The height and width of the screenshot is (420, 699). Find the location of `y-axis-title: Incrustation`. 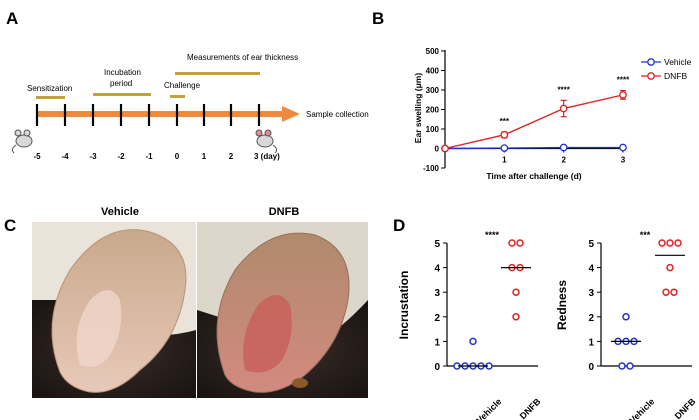

y-axis-title: Incrustation is located at coordinates (404, 305).